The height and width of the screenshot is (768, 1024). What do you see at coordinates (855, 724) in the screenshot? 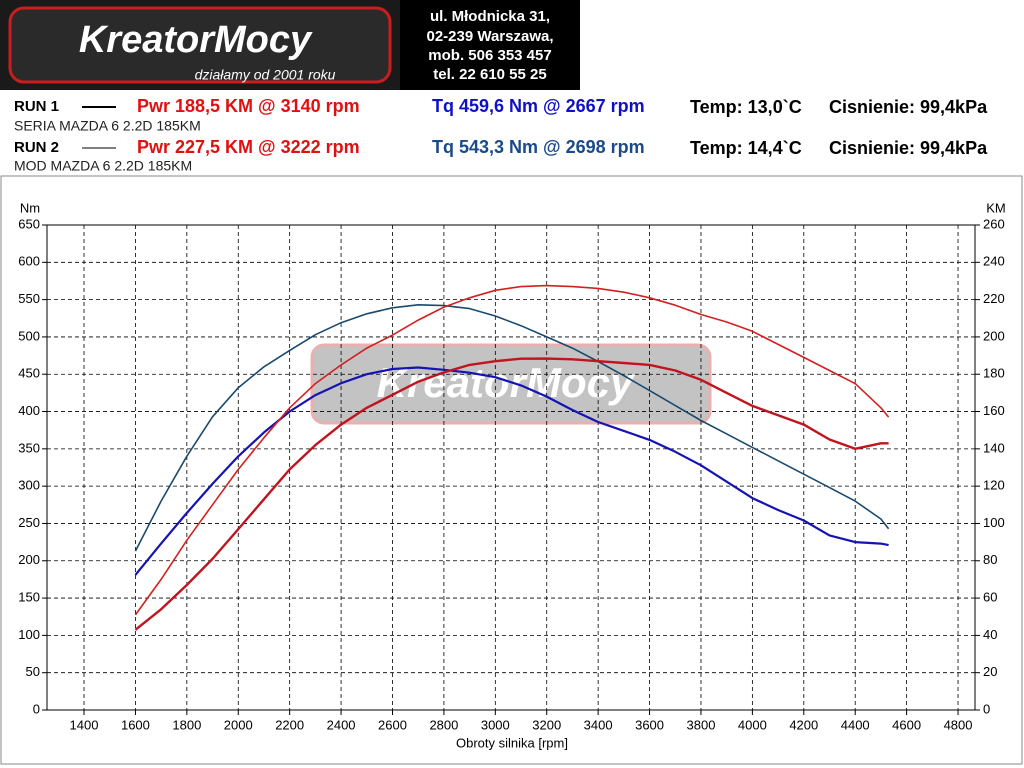
I see `x-tick-label: 4400` at bounding box center [855, 724].